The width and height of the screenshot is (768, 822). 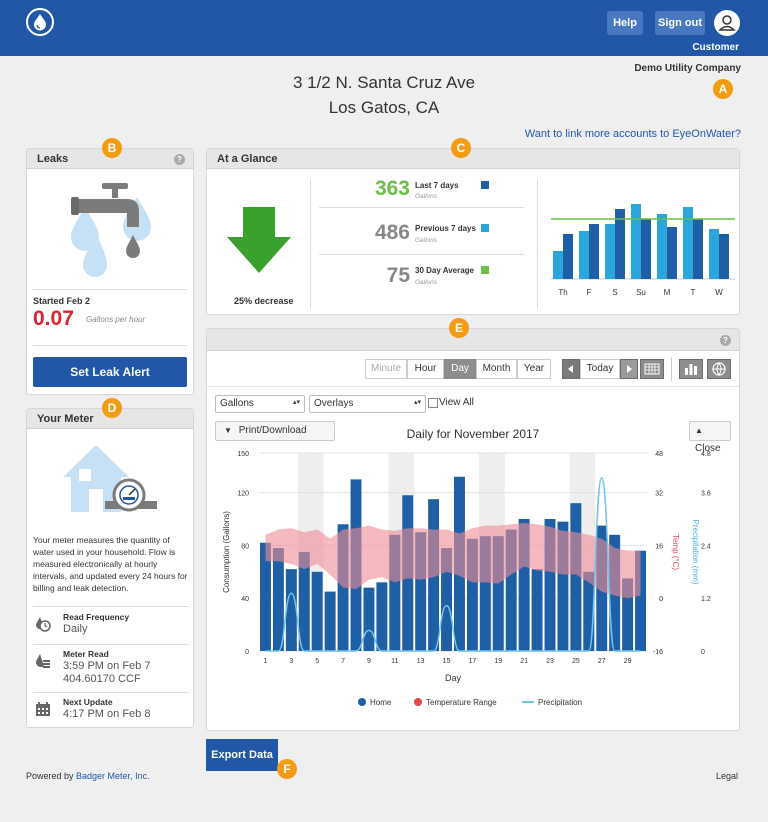 What do you see at coordinates (369, 661) in the screenshot?
I see `x-tick-label: 9` at bounding box center [369, 661].